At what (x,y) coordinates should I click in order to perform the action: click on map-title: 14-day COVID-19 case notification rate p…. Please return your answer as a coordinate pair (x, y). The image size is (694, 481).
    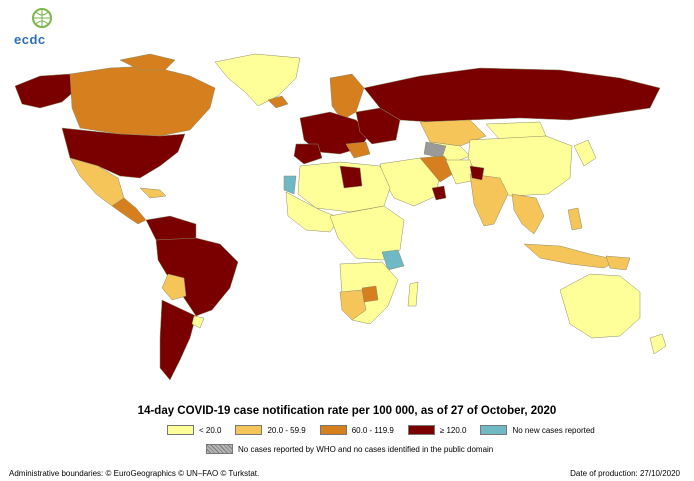
    Looking at the image, I should click on (347, 411).